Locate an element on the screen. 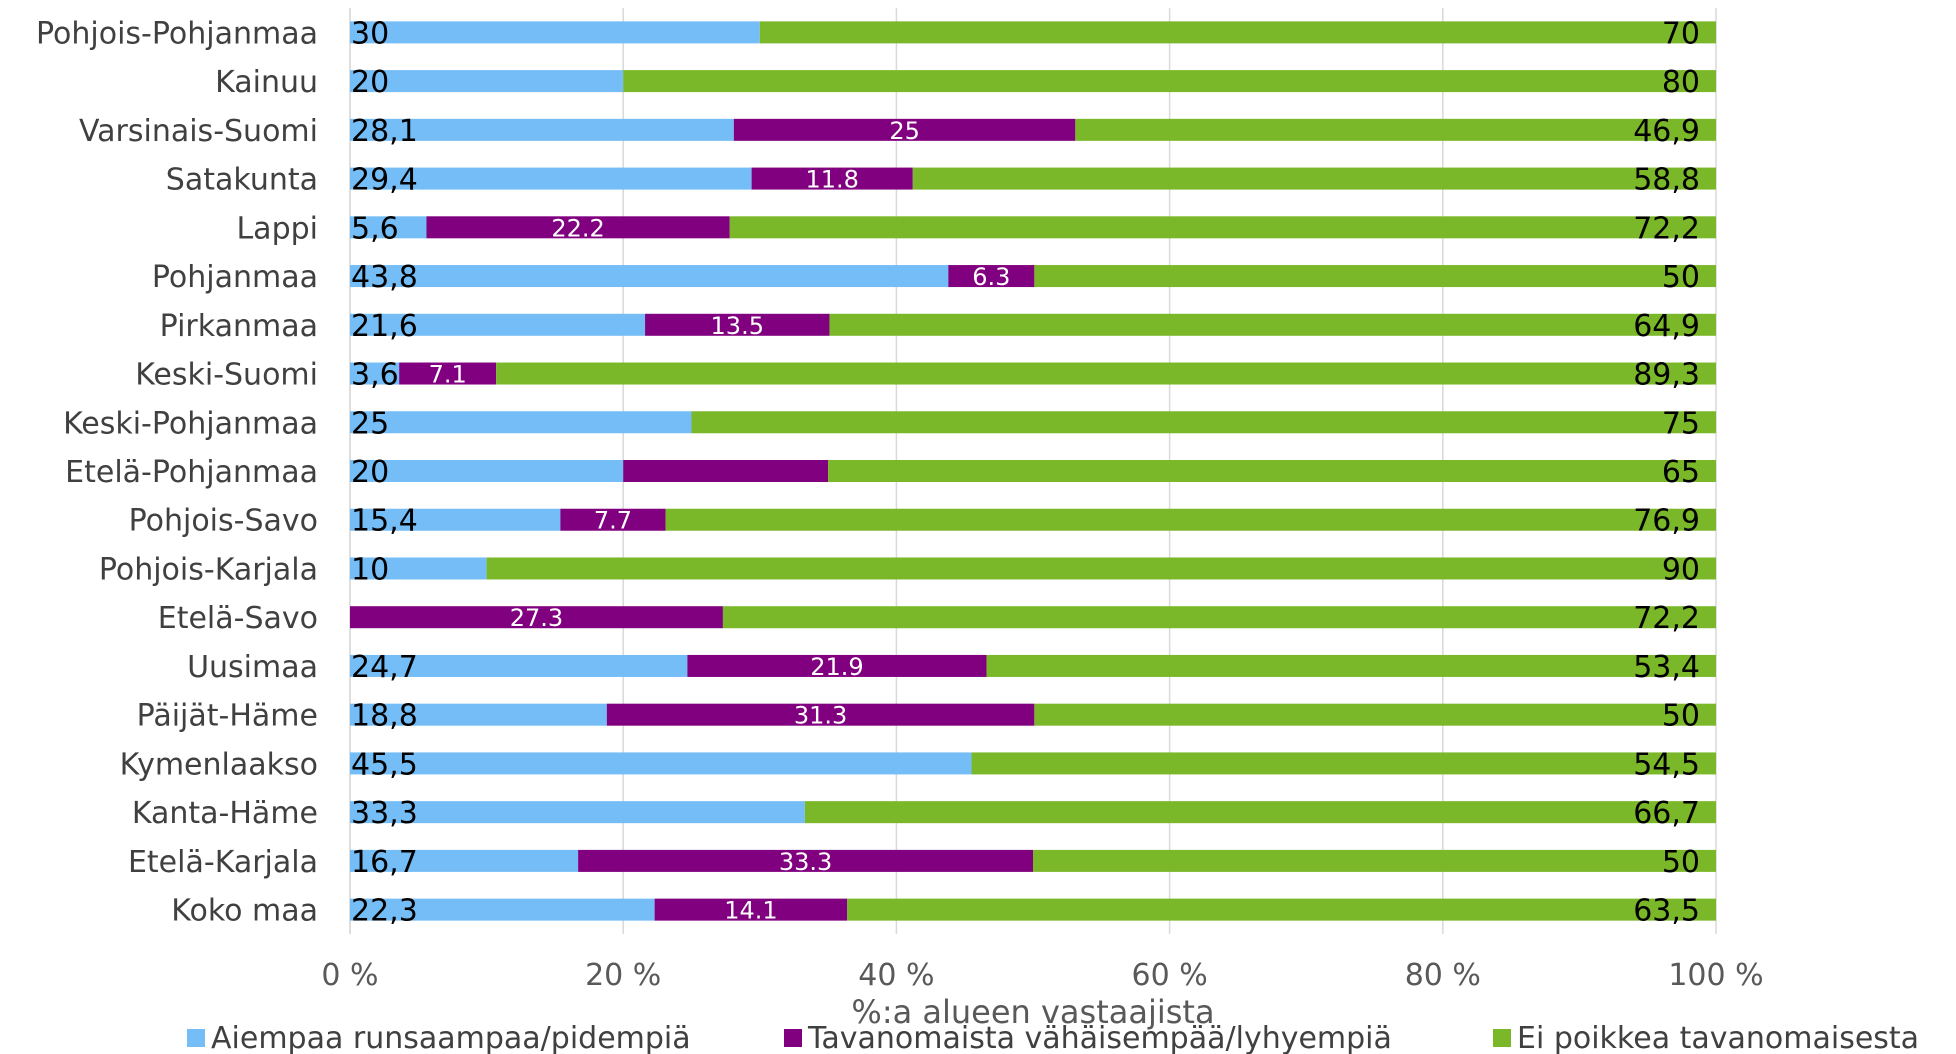 The image size is (1956, 1054). data-label: 66,7 is located at coordinates (1666, 813).